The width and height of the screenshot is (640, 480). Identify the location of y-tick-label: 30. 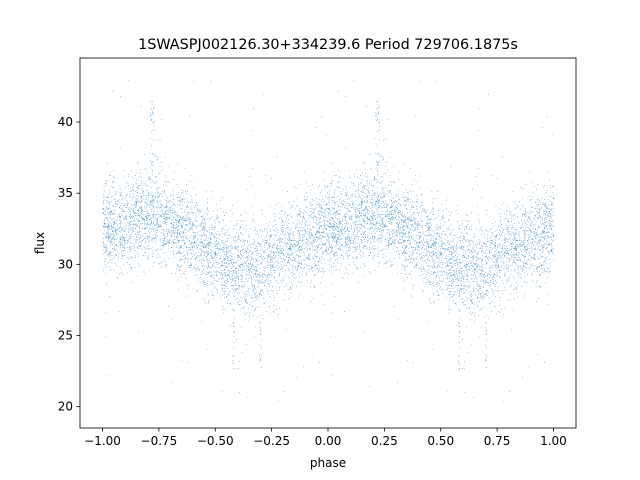
(65, 264).